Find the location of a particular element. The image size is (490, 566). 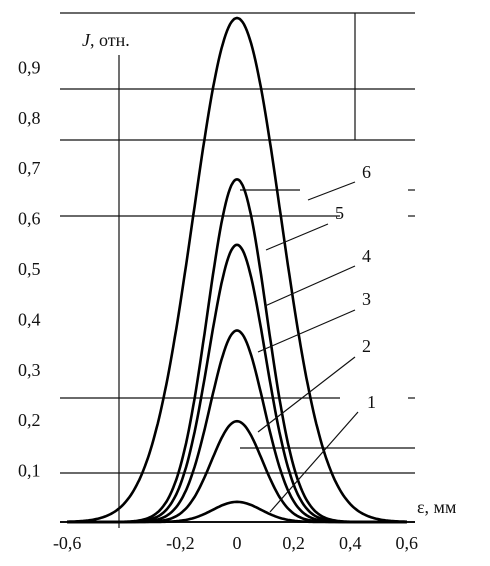

y-tick-label: 0,1 is located at coordinates (29, 471).